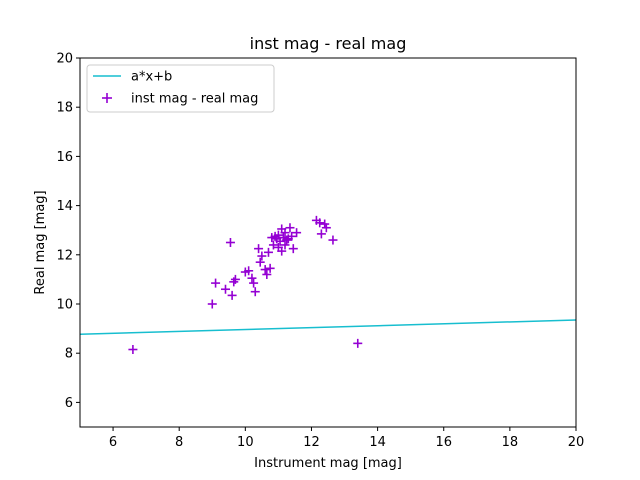  Describe the element at coordinates (64, 206) in the screenshot. I see `y-tick-label: 14` at that location.